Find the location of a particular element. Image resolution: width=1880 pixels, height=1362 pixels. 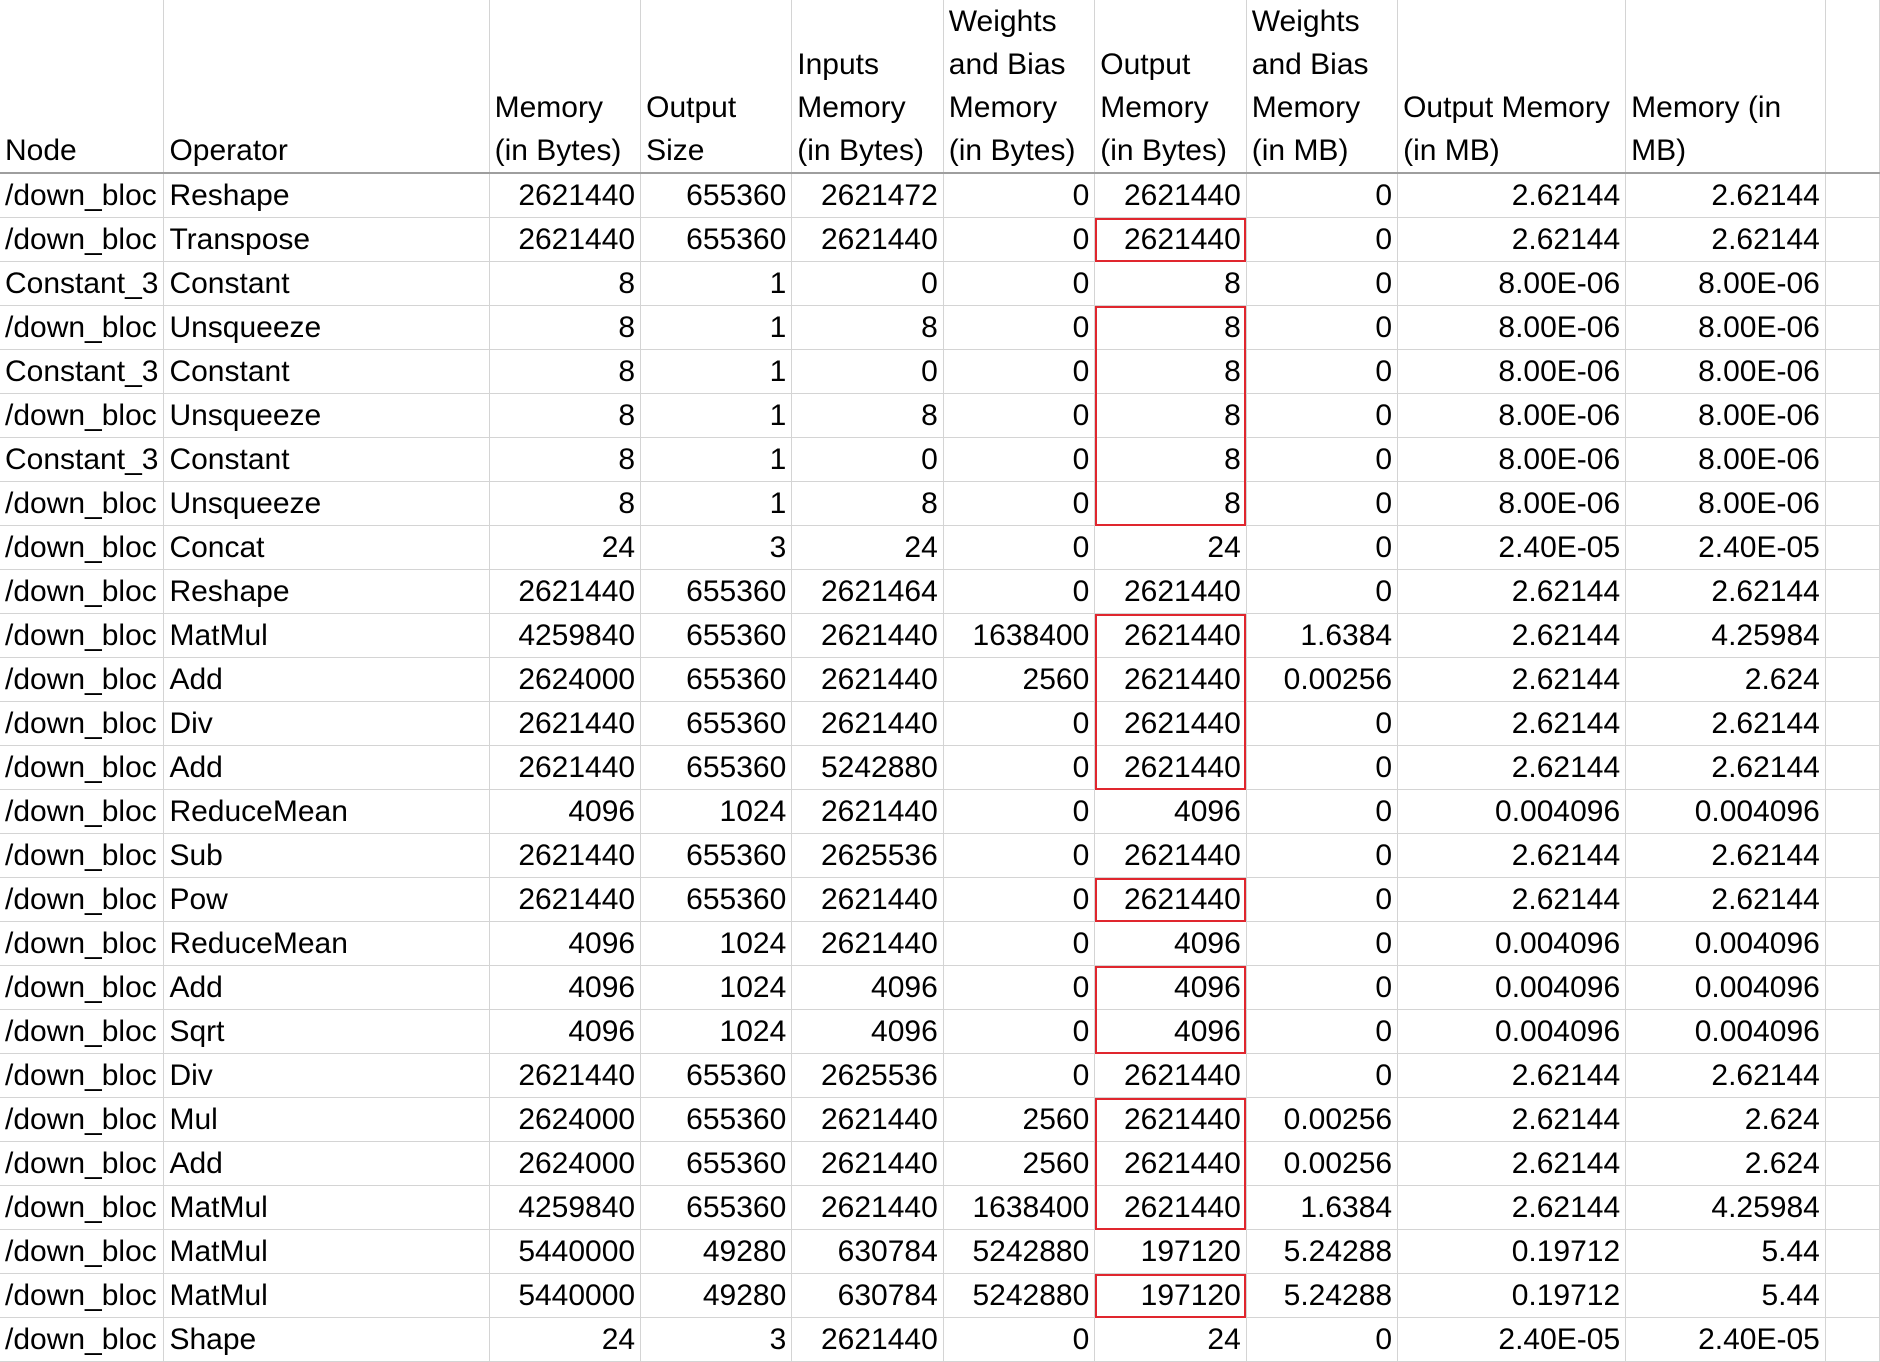

column-header-weights-bias-memory-mb: Weights and Bias Memory (in MB) is located at coordinates (1322, 87).